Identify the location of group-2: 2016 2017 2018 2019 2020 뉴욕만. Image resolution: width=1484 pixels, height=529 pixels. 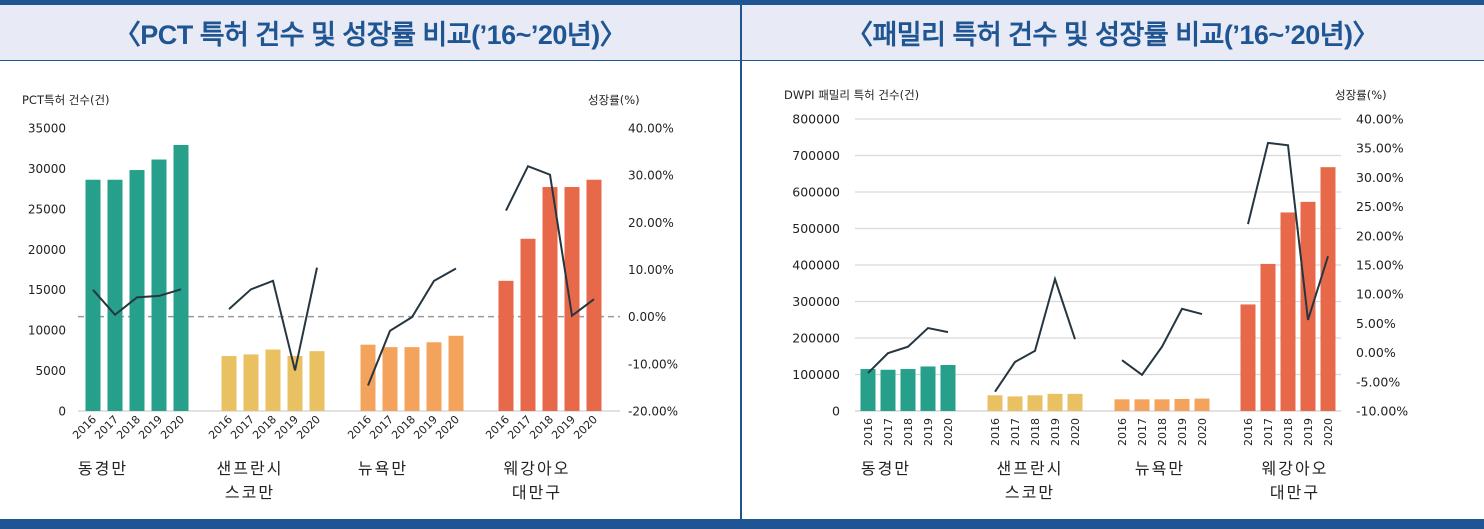
(1162, 392).